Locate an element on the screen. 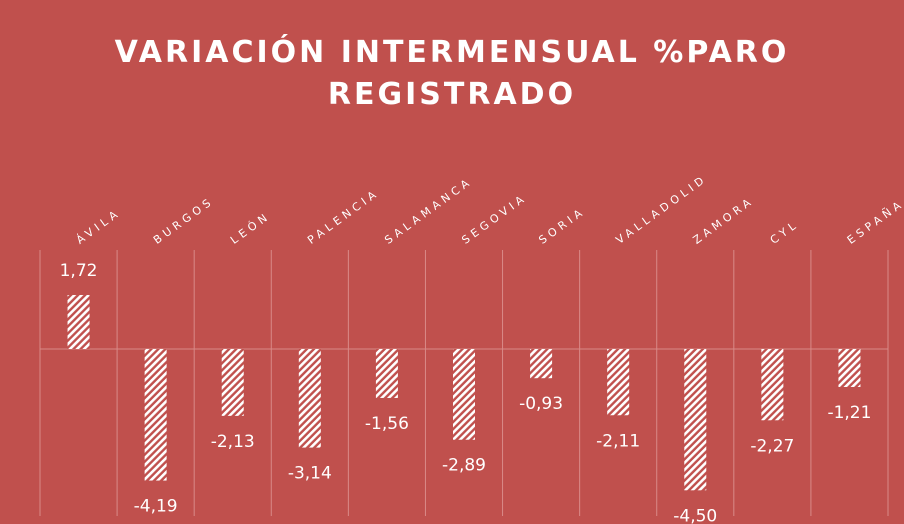 This screenshot has width=904, height=524. value-label: -1,56 is located at coordinates (387, 424).